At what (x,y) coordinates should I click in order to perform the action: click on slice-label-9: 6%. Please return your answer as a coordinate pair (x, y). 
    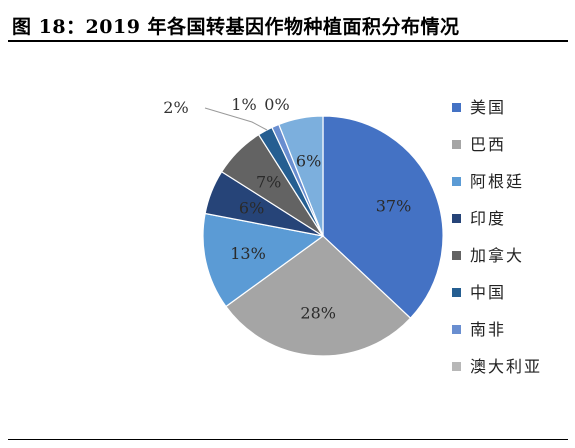
    Looking at the image, I should click on (308, 161).